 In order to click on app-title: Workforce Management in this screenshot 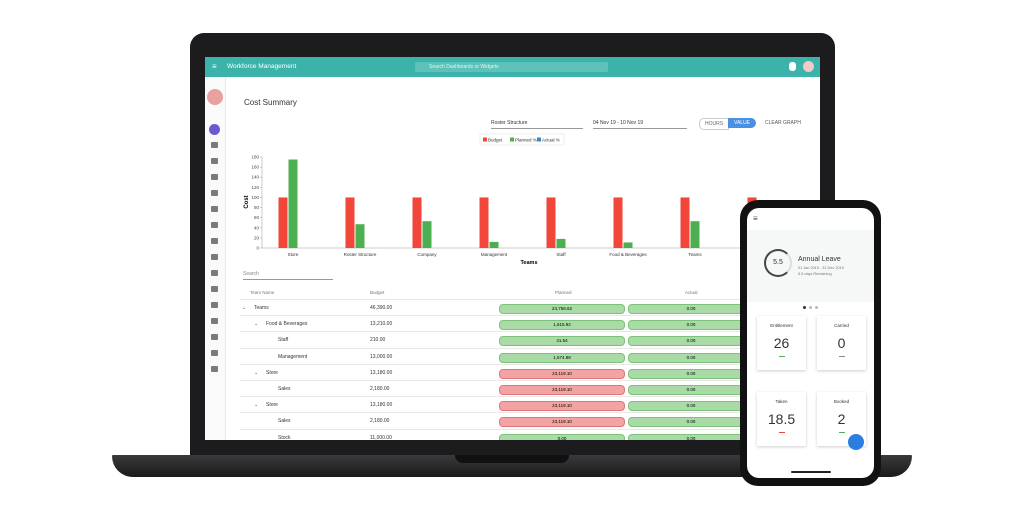, I will do `click(262, 66)`.